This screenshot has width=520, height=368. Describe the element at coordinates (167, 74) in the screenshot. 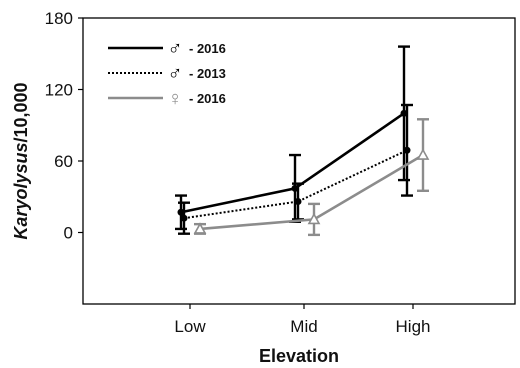

I see `legend: ♂ - 2016 ♂ - 2013 ♀ - 2016` at that location.